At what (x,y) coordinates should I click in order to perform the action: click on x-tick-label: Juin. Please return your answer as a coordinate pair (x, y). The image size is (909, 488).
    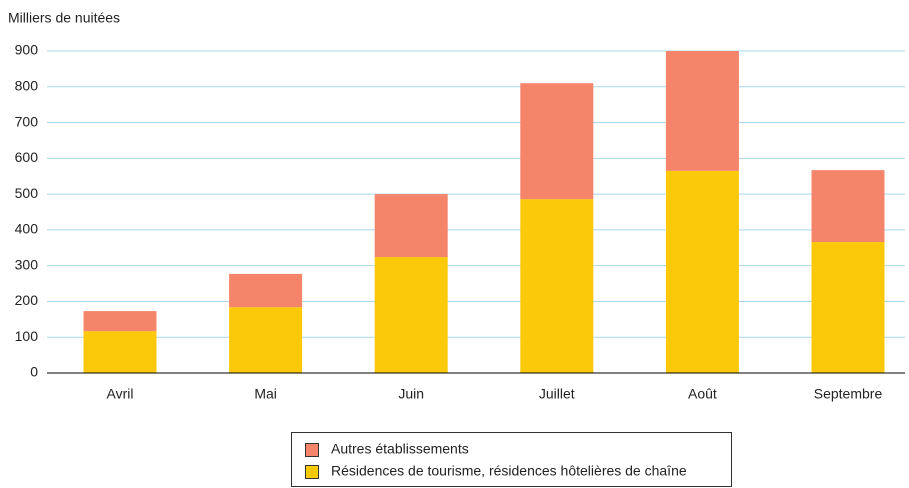
    Looking at the image, I should click on (411, 394).